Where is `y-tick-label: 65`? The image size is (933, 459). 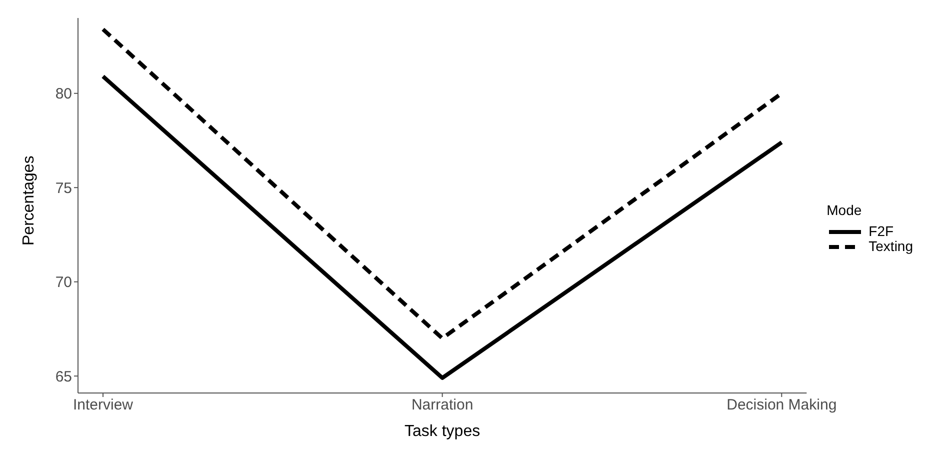
y-tick-label: 65 is located at coordinates (63, 377).